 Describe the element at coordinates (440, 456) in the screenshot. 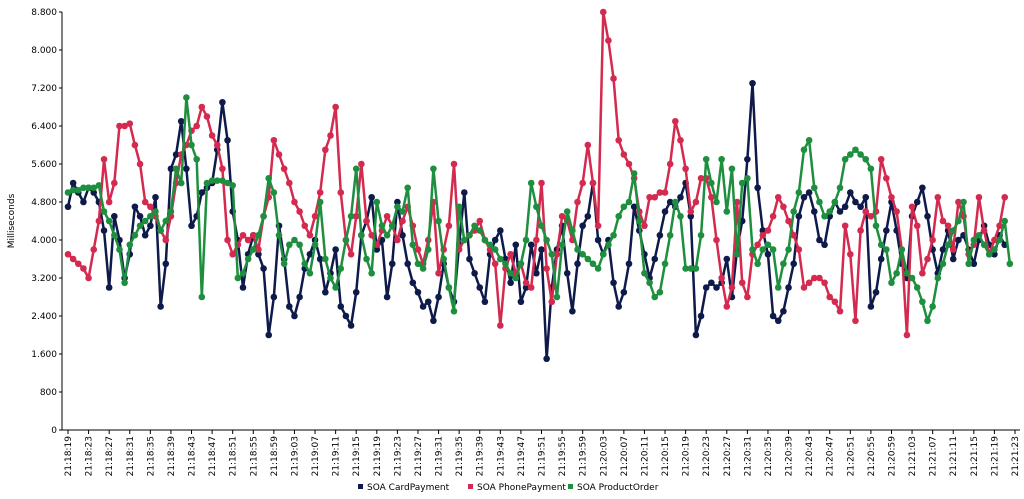

I see `x-tick-label: 21:19:31` at that location.